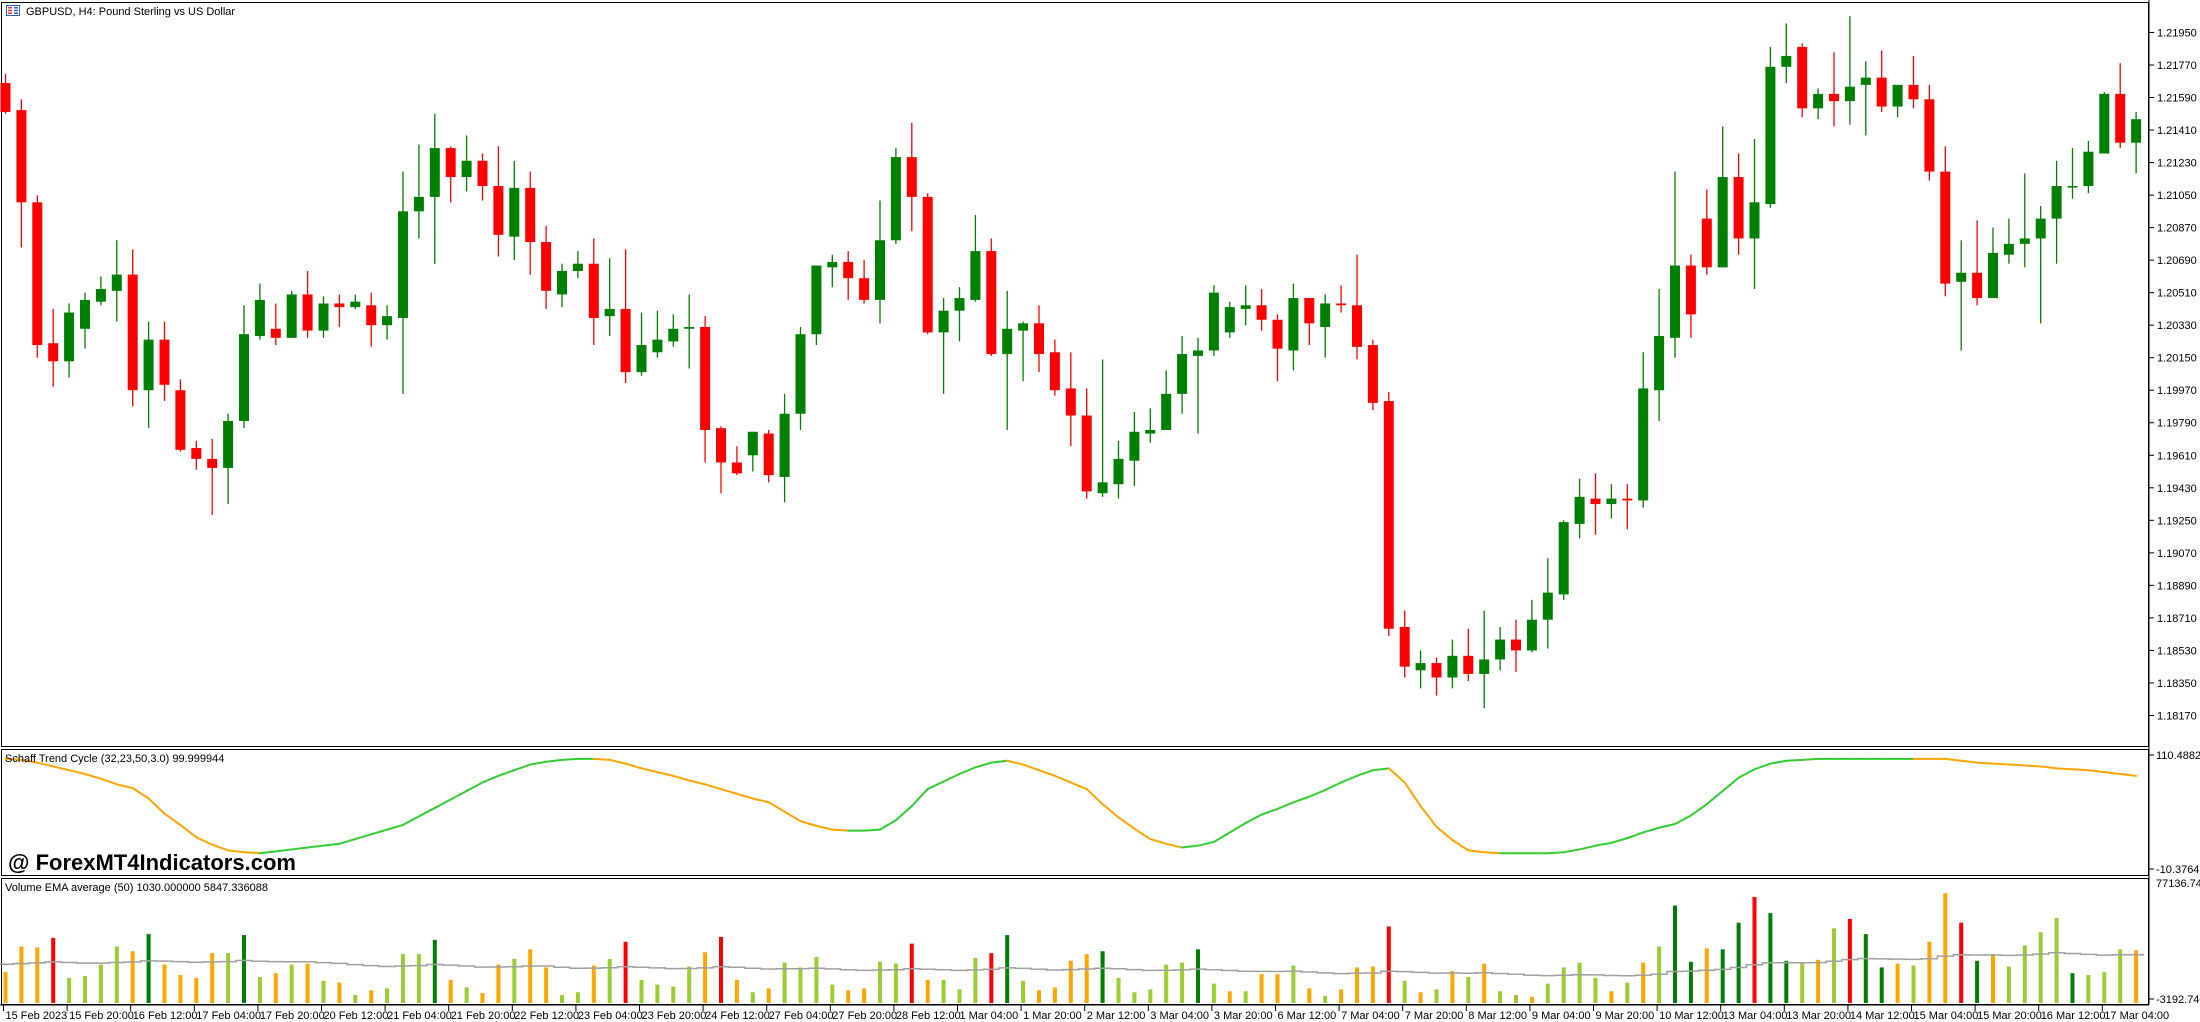  I want to click on price-label: 1.21590, so click(2177, 99).